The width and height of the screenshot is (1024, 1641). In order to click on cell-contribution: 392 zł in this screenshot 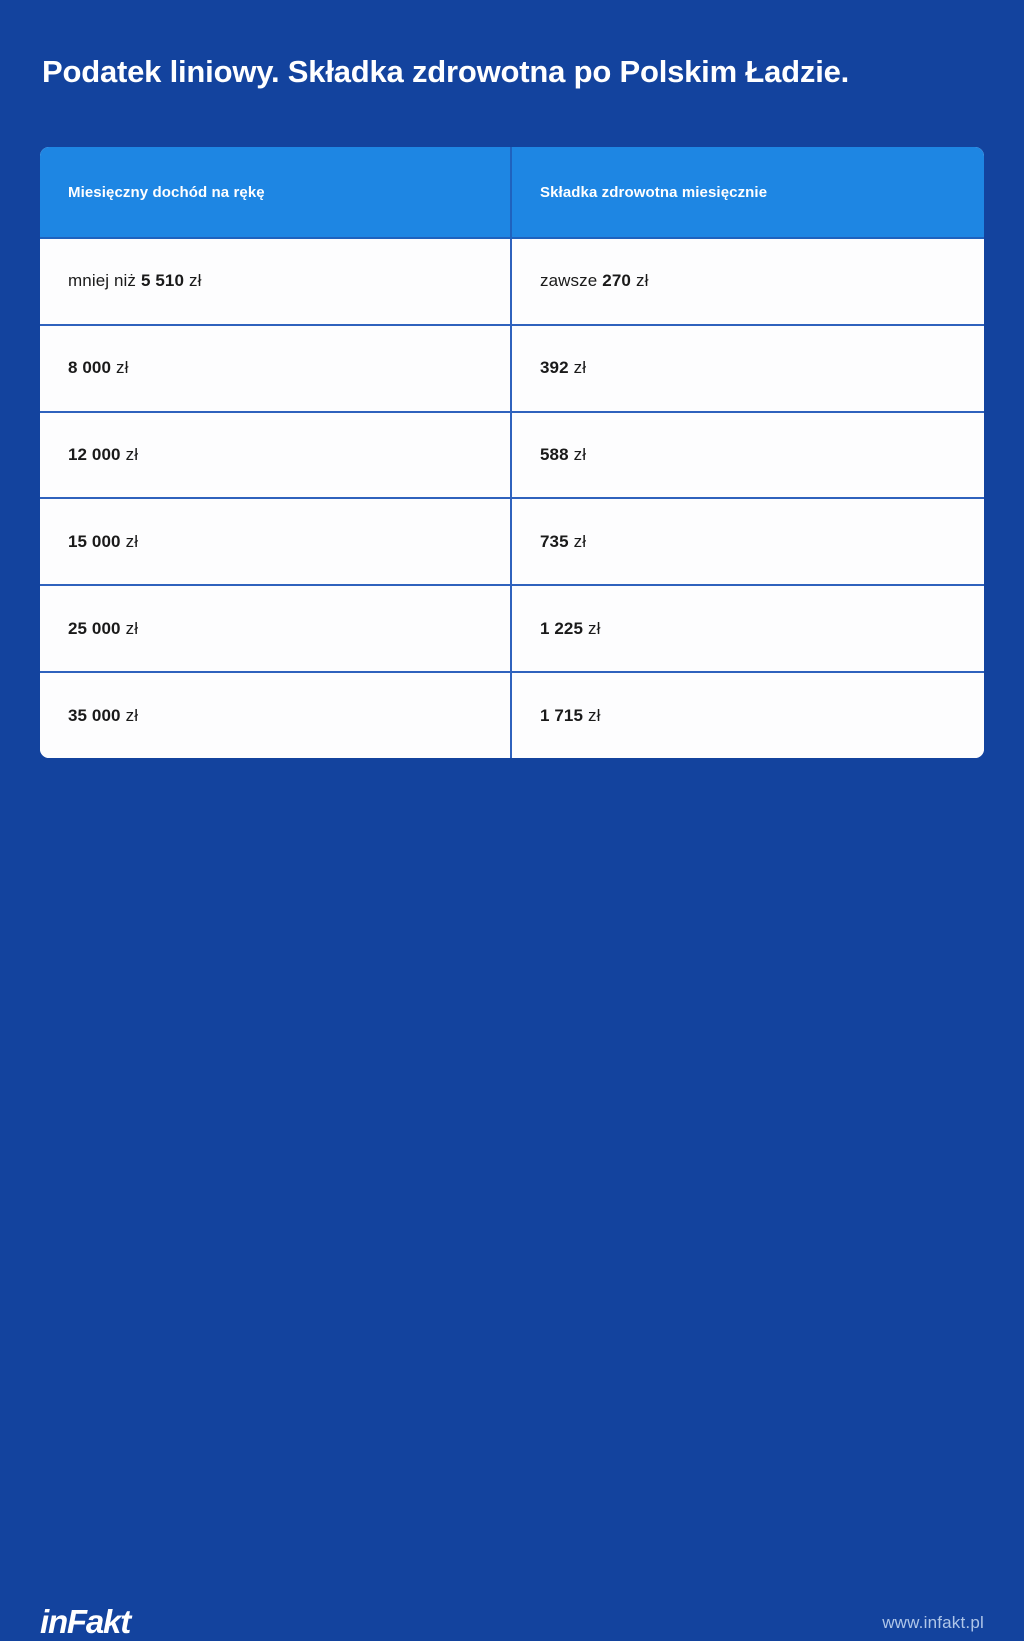, I will do `click(748, 368)`.